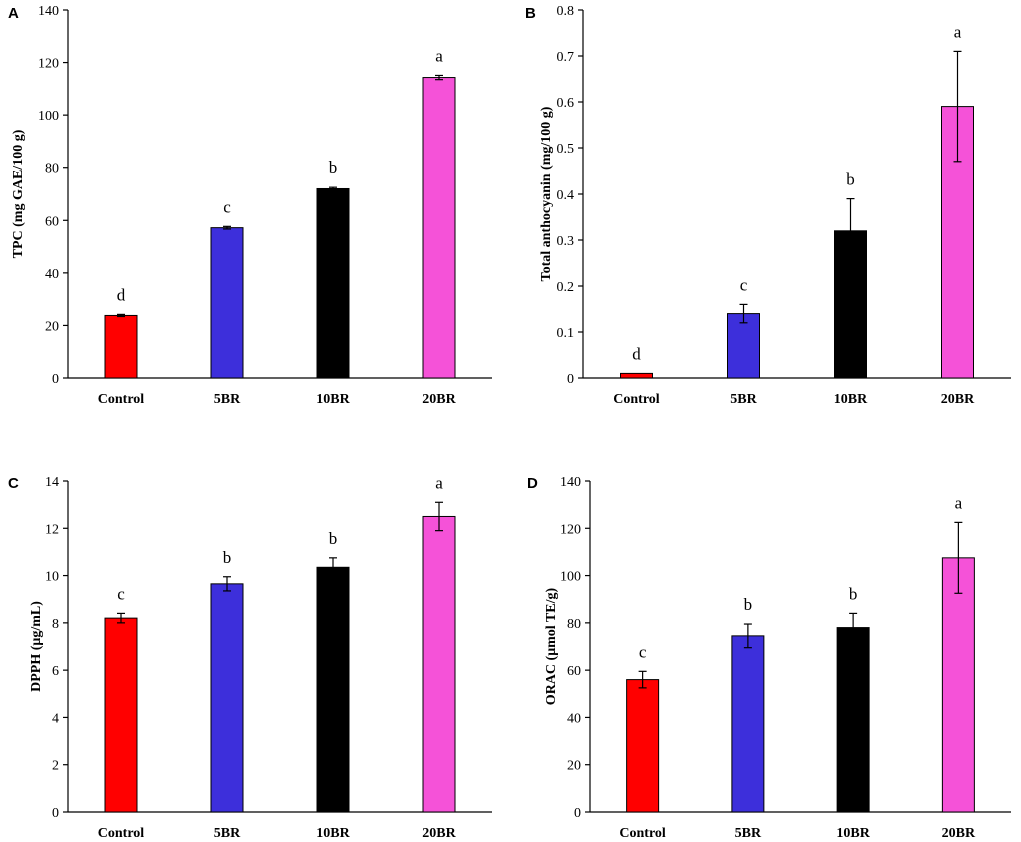 Image resolution: width=1021 pixels, height=842 pixels. I want to click on y-tick-label: 14, so click(52, 482).